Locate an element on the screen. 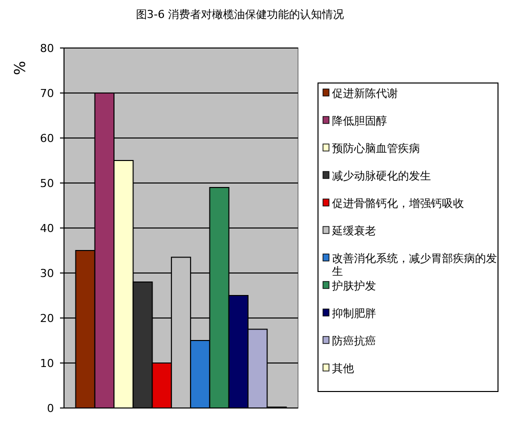 The width and height of the screenshot is (516, 422). y-tick-label: 10 is located at coordinates (47, 363).